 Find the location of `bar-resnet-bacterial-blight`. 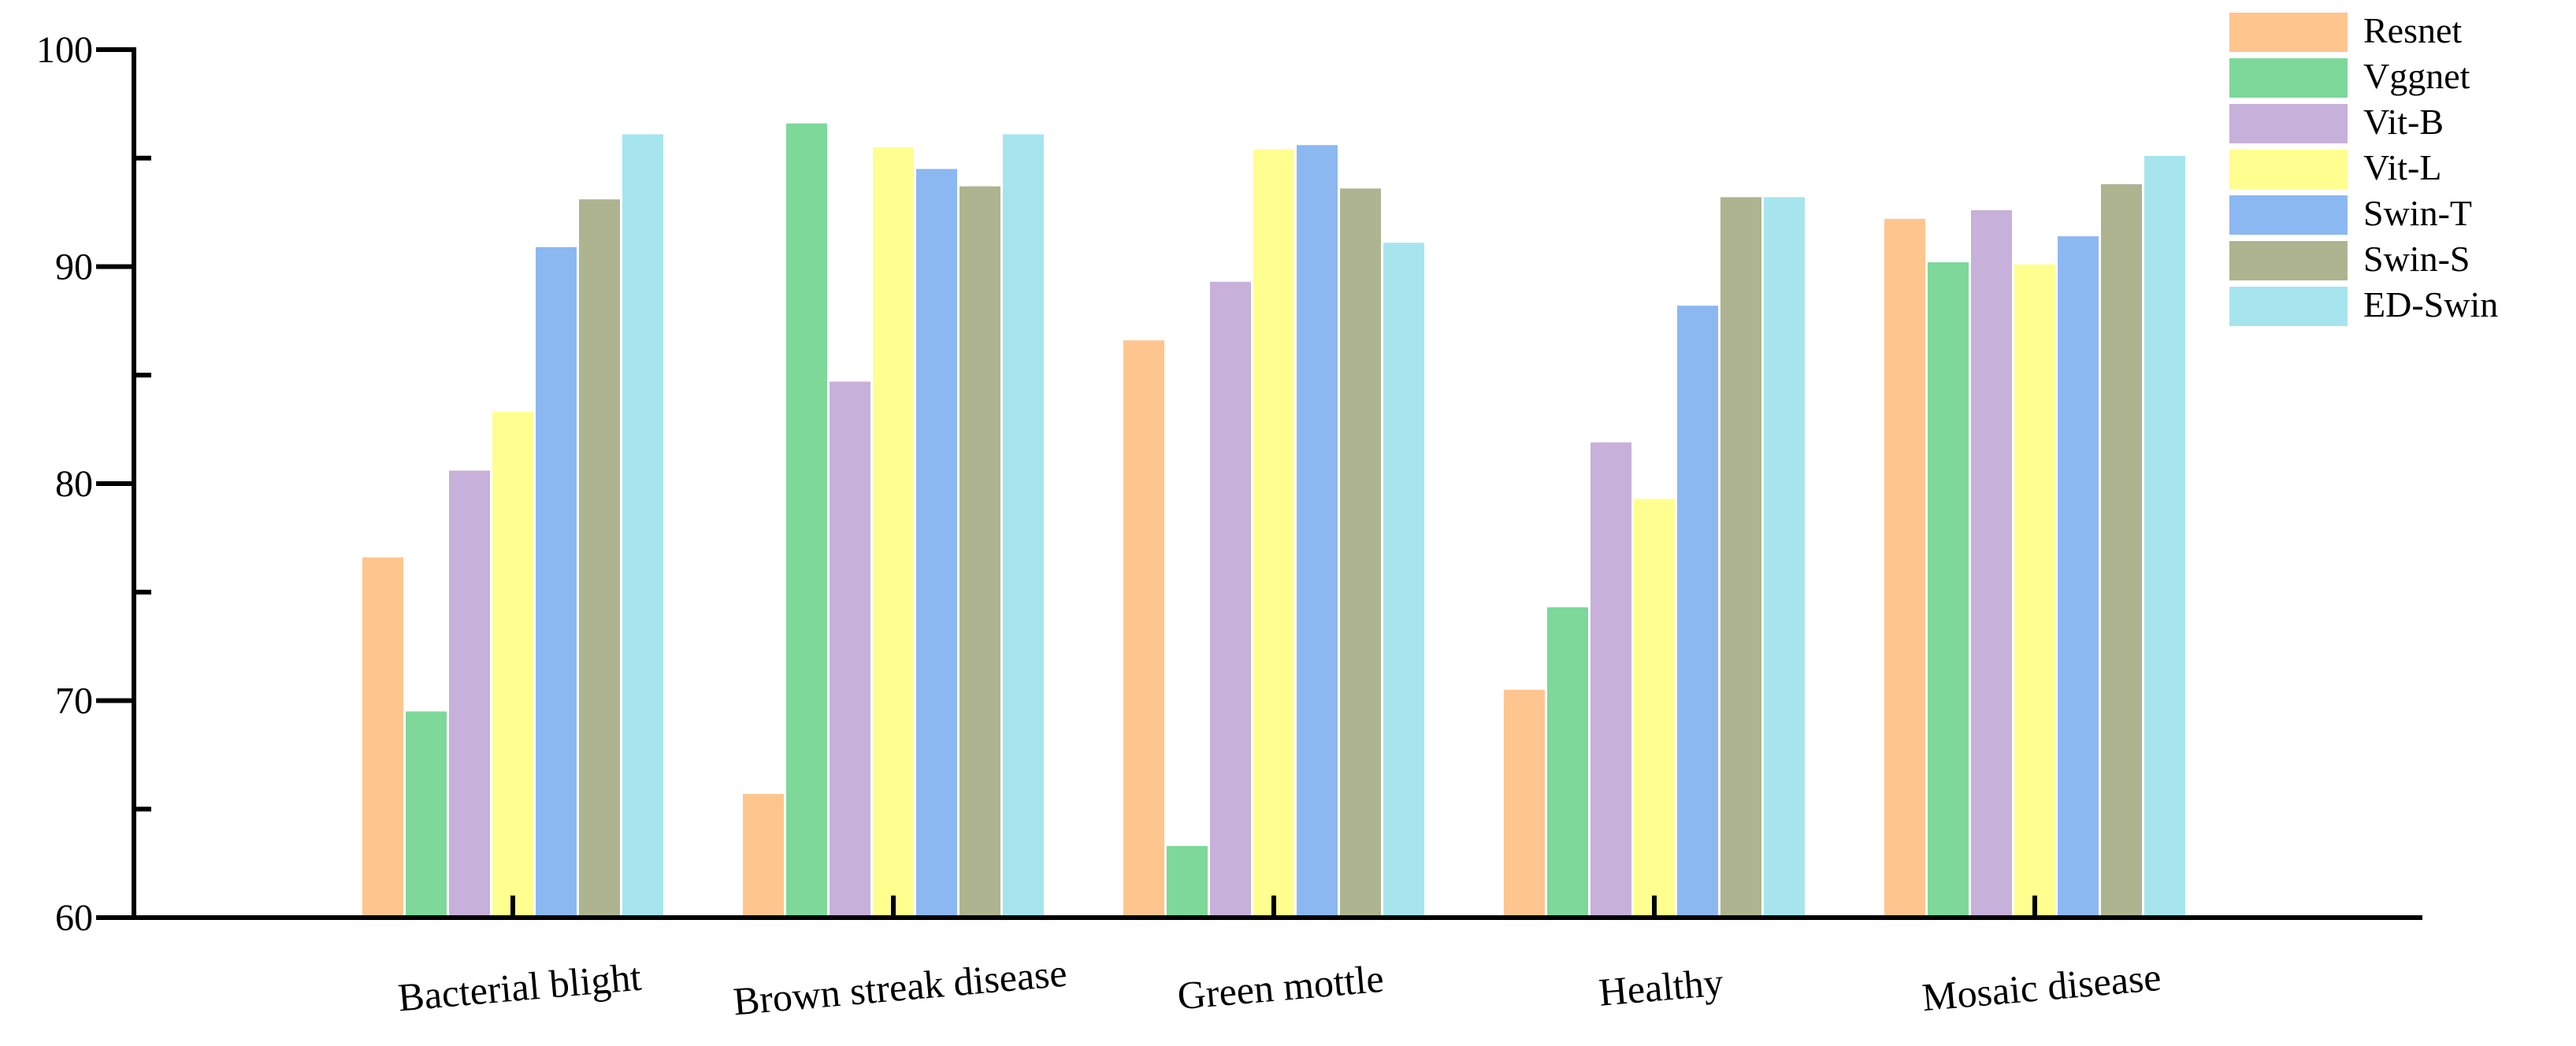

bar-resnet-bacterial-blight is located at coordinates (382, 737).